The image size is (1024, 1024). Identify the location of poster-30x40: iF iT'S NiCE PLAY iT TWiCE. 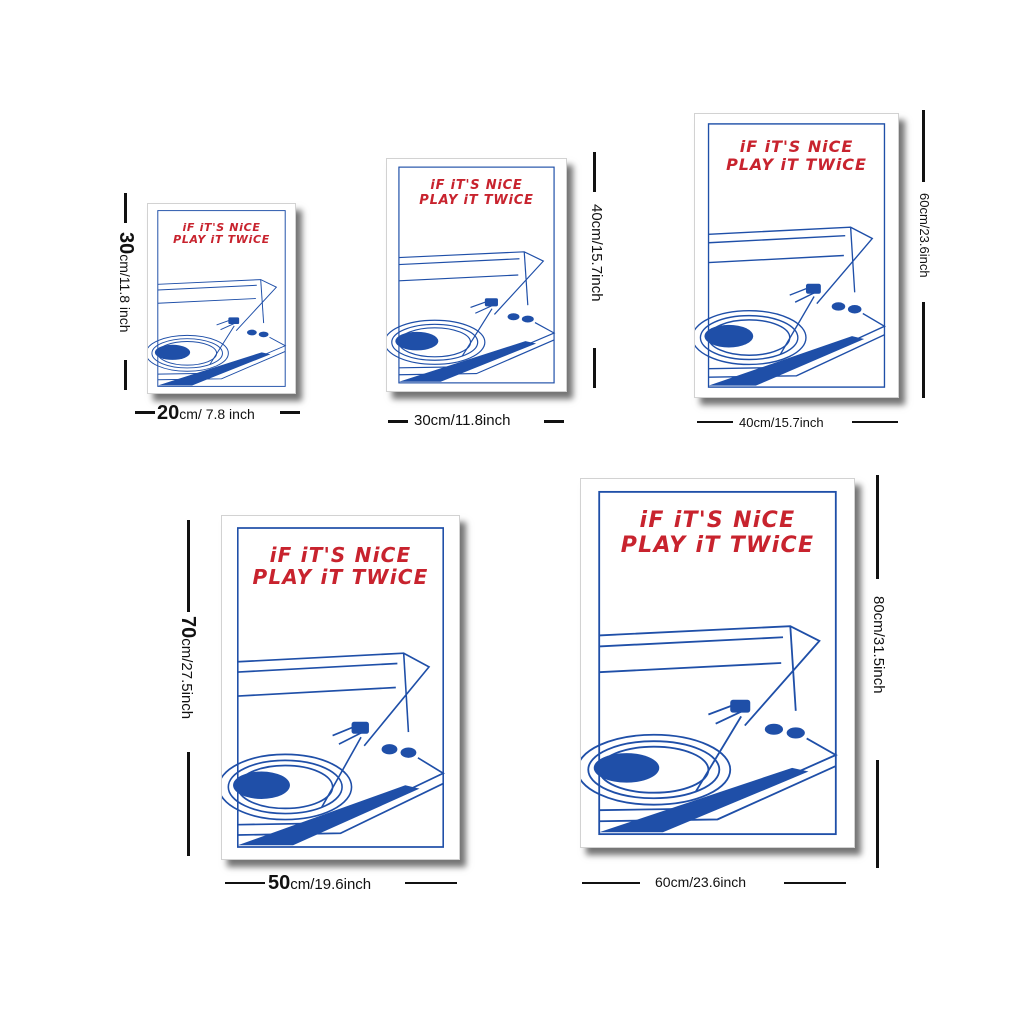
(476, 275).